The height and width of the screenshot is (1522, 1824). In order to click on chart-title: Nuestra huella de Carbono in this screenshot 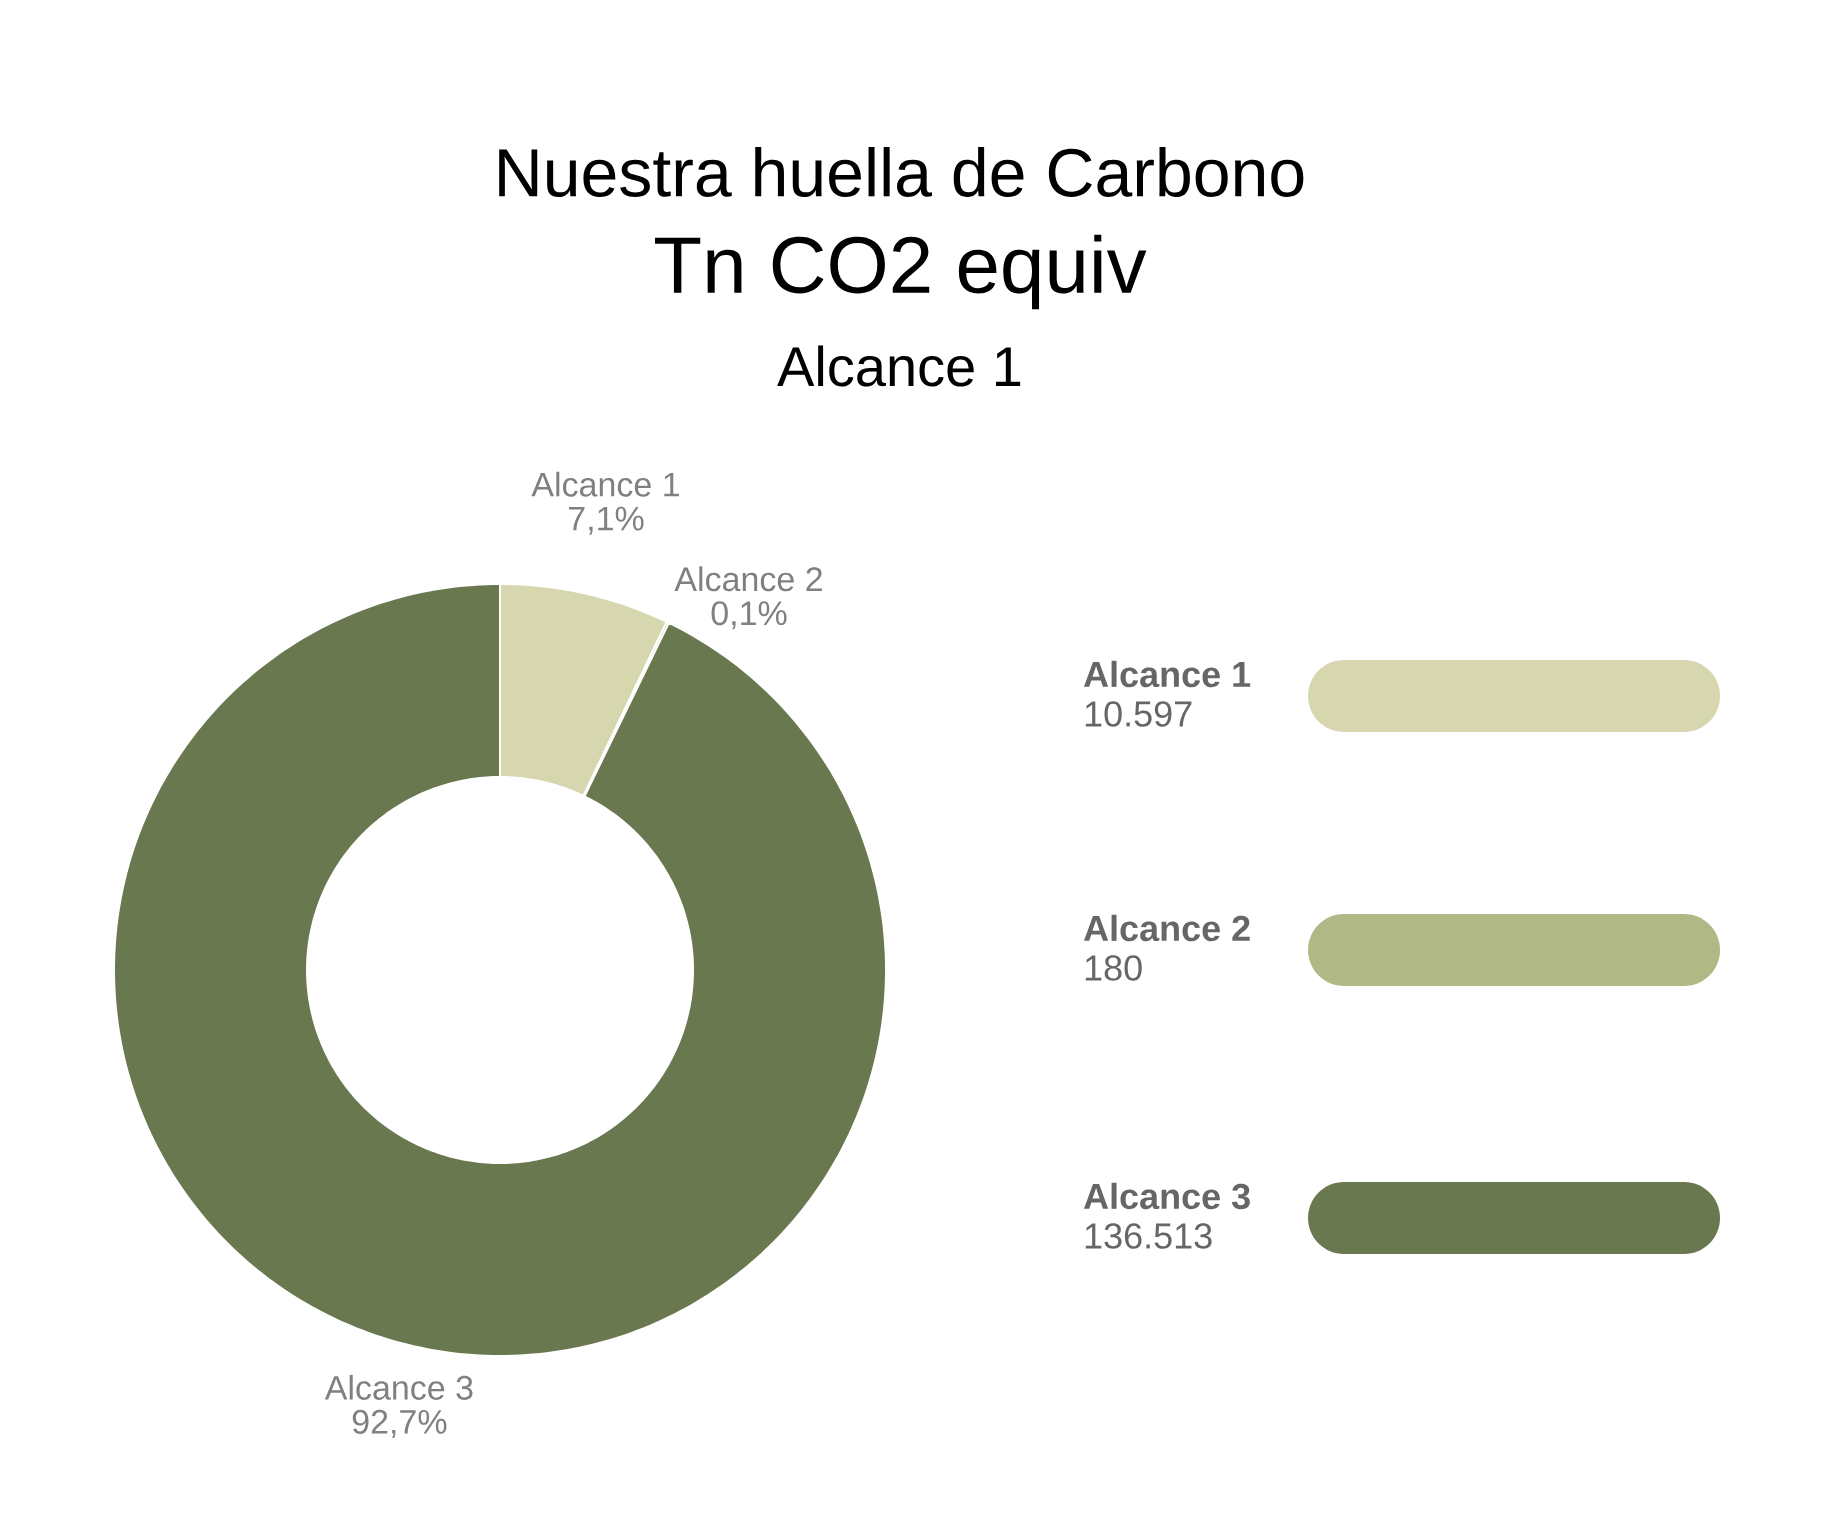, I will do `click(901, 172)`.